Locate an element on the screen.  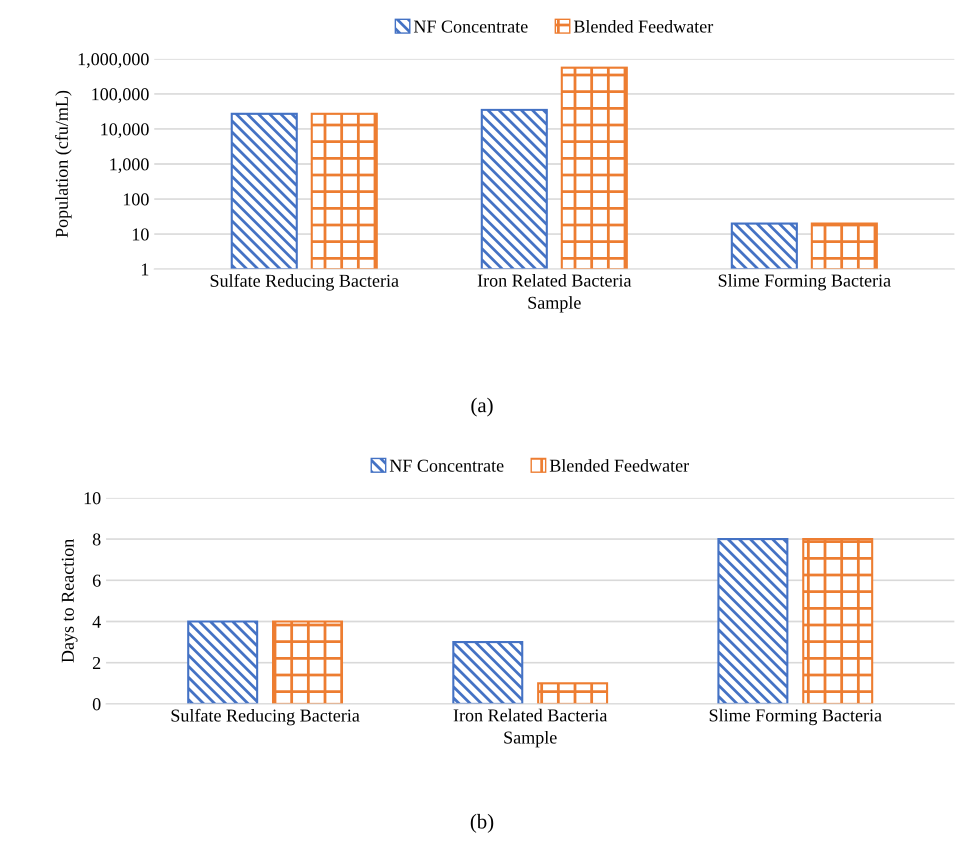
y-tick-label: 0 is located at coordinates (96, 704).